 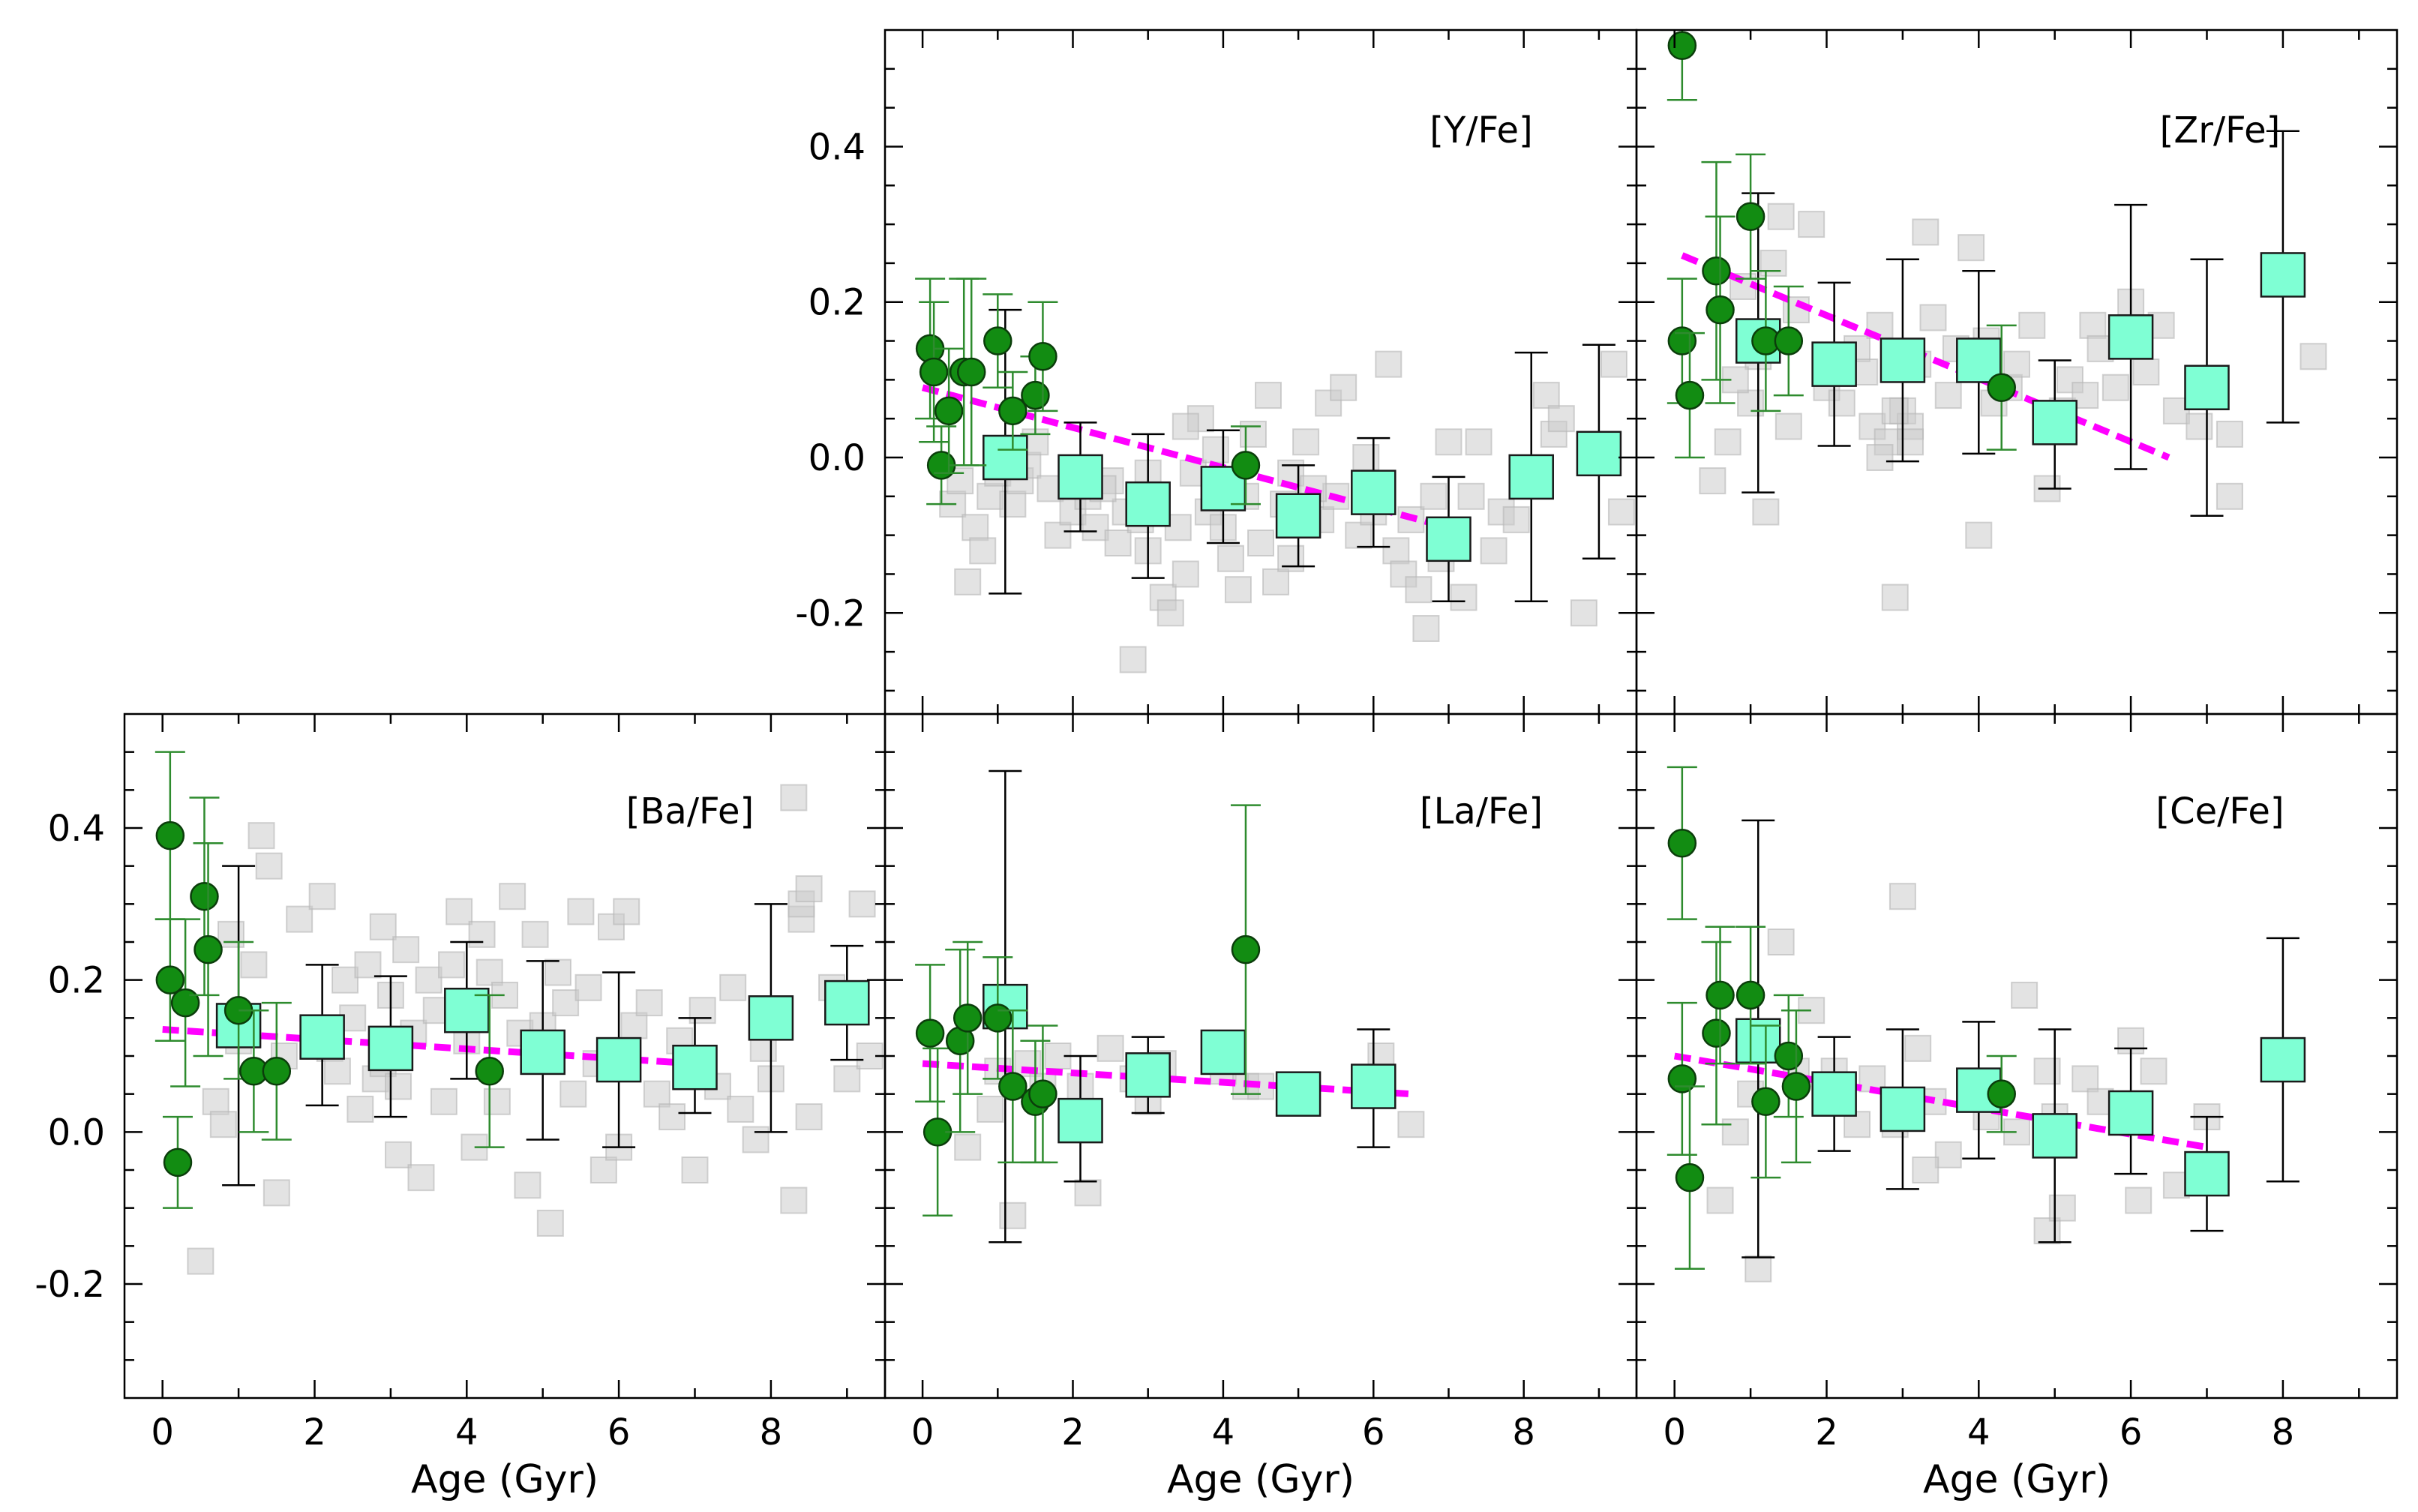 What do you see at coordinates (2220, 811) in the screenshot?
I see `panel-label: [Ce/Fe]` at bounding box center [2220, 811].